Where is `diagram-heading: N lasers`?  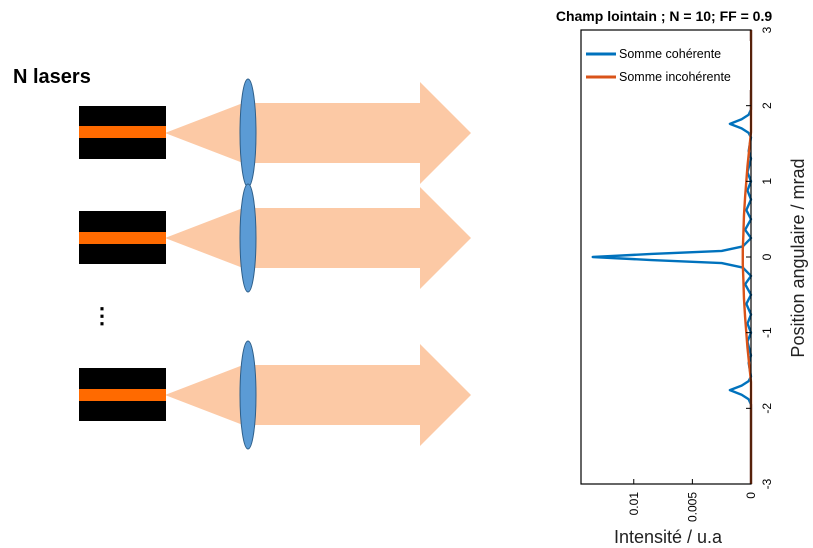 diagram-heading: N lasers is located at coordinates (52, 77).